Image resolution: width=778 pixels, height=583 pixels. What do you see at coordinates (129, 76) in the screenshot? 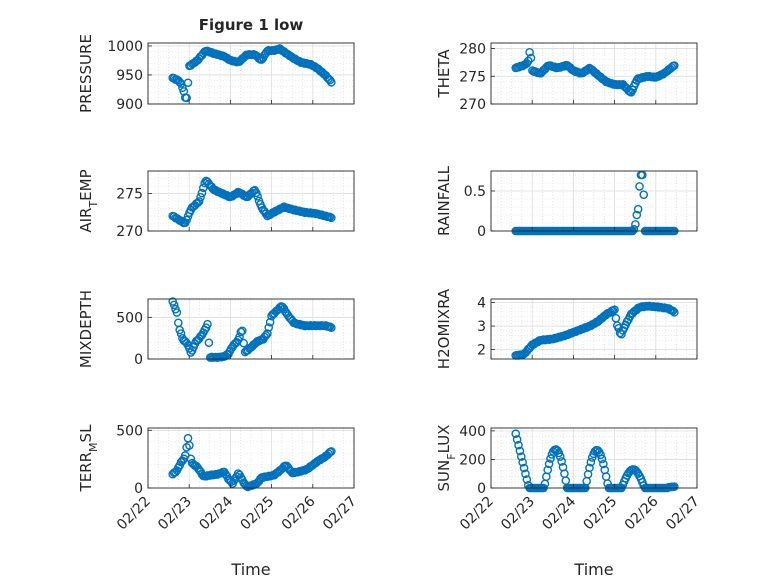
I see `y-tick-label: 950` at bounding box center [129, 76].